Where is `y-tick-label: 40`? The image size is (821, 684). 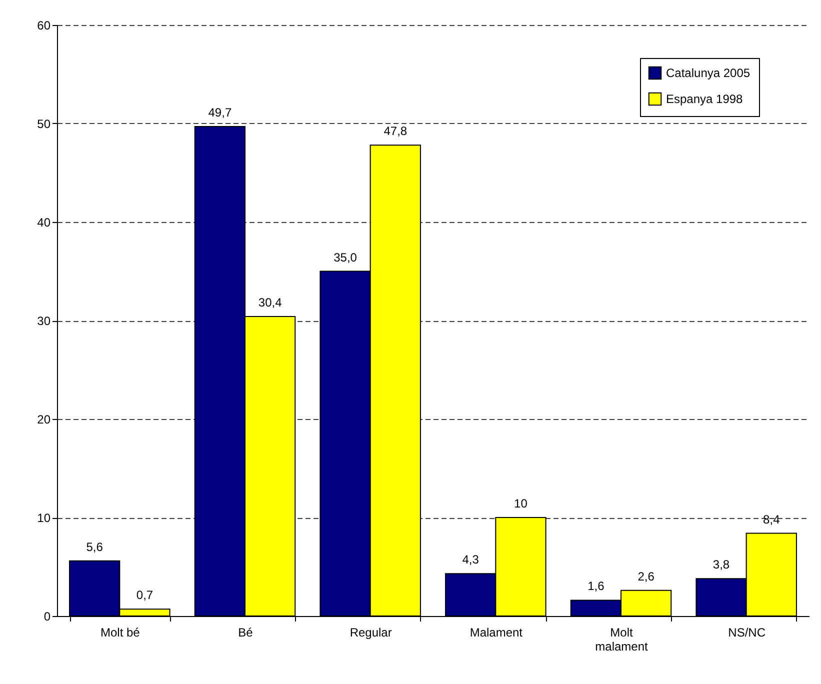
y-tick-label: 40 is located at coordinates (44, 223).